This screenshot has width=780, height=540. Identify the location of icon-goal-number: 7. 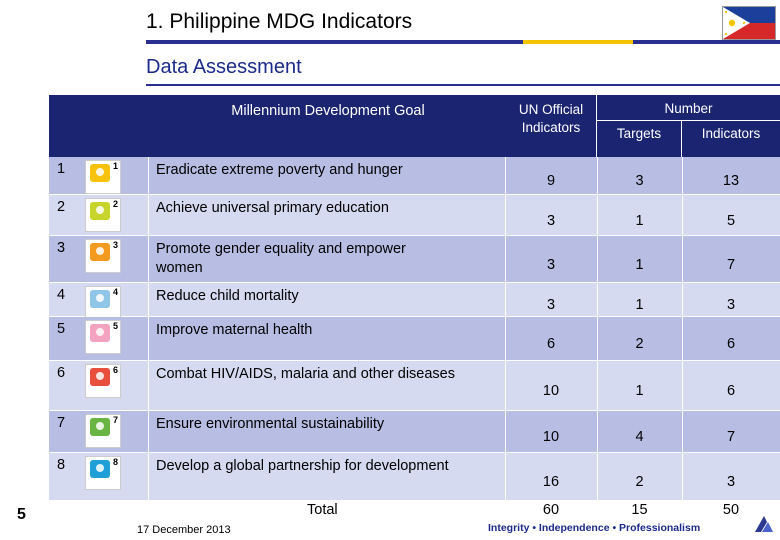
(115, 420).